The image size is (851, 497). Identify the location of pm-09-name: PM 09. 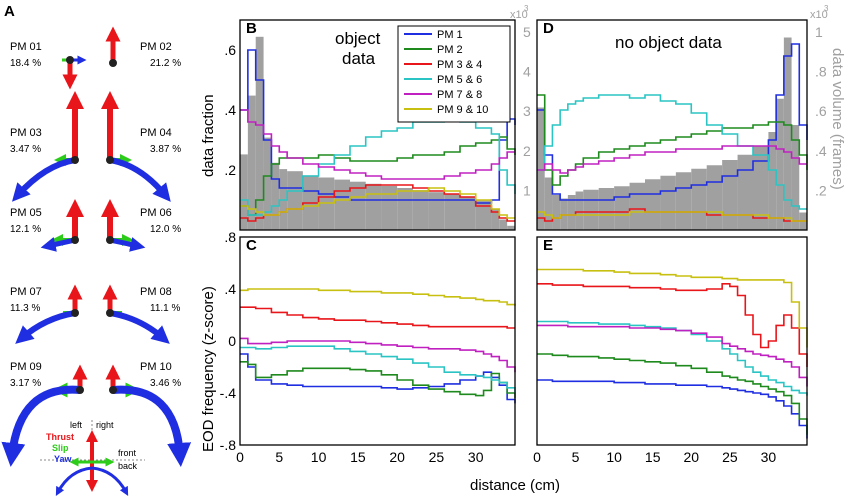
(26, 367).